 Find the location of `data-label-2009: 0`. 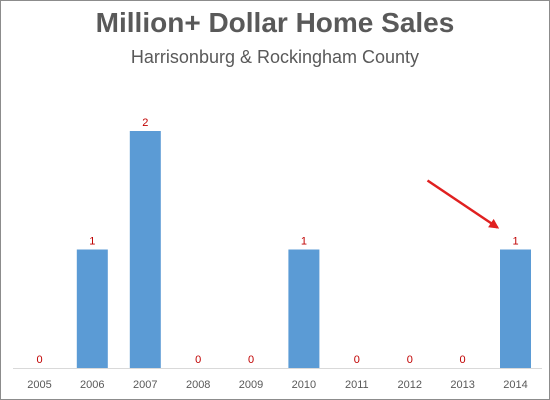

data-label-2009: 0 is located at coordinates (251, 360).